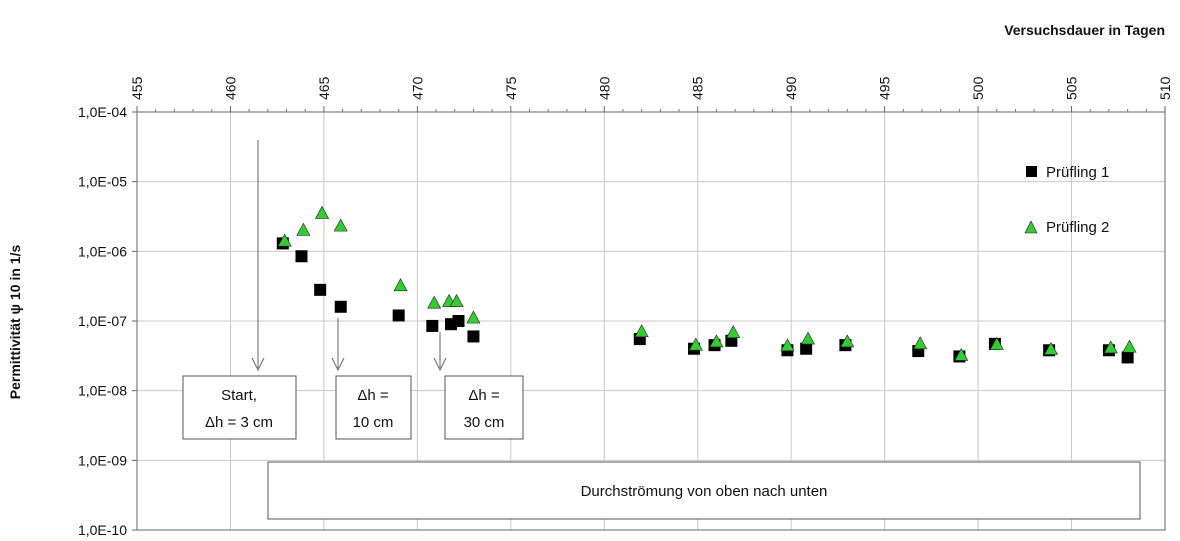  I want to click on x-tick-label: 505, so click(1072, 88).